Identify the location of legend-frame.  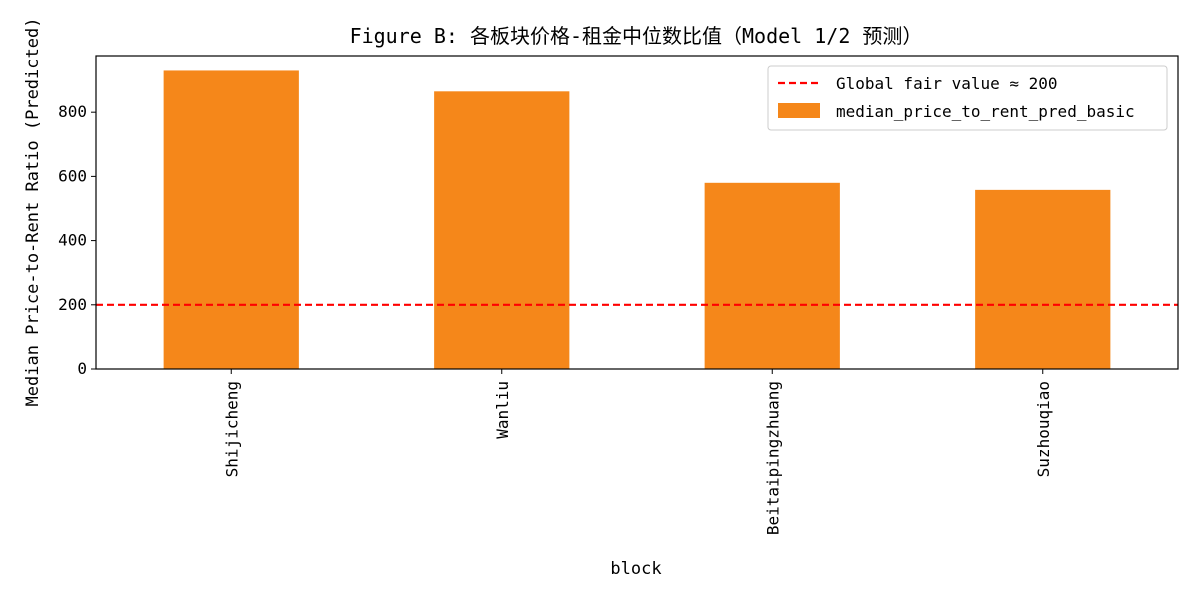
(967, 98).